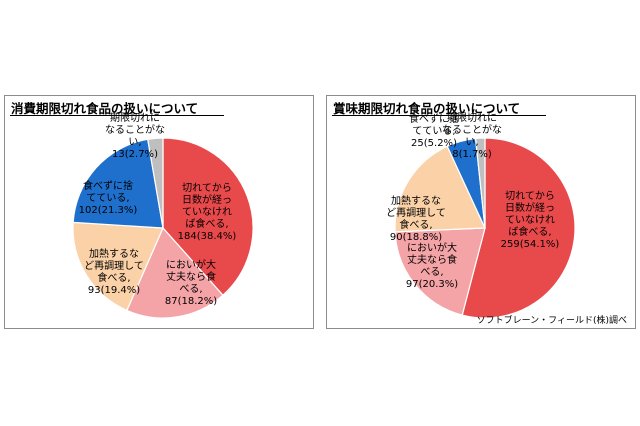  I want to click on slice-label: 食べずに捨てている, 102(21.3%), so click(108, 197).